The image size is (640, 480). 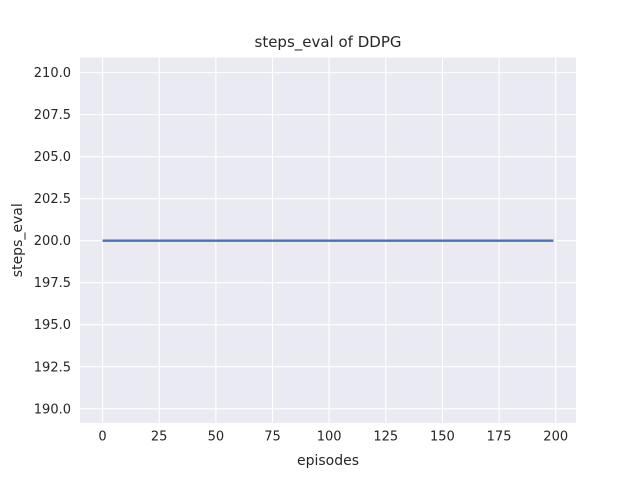 I want to click on x-axis-label: episodes, so click(x=328, y=461).